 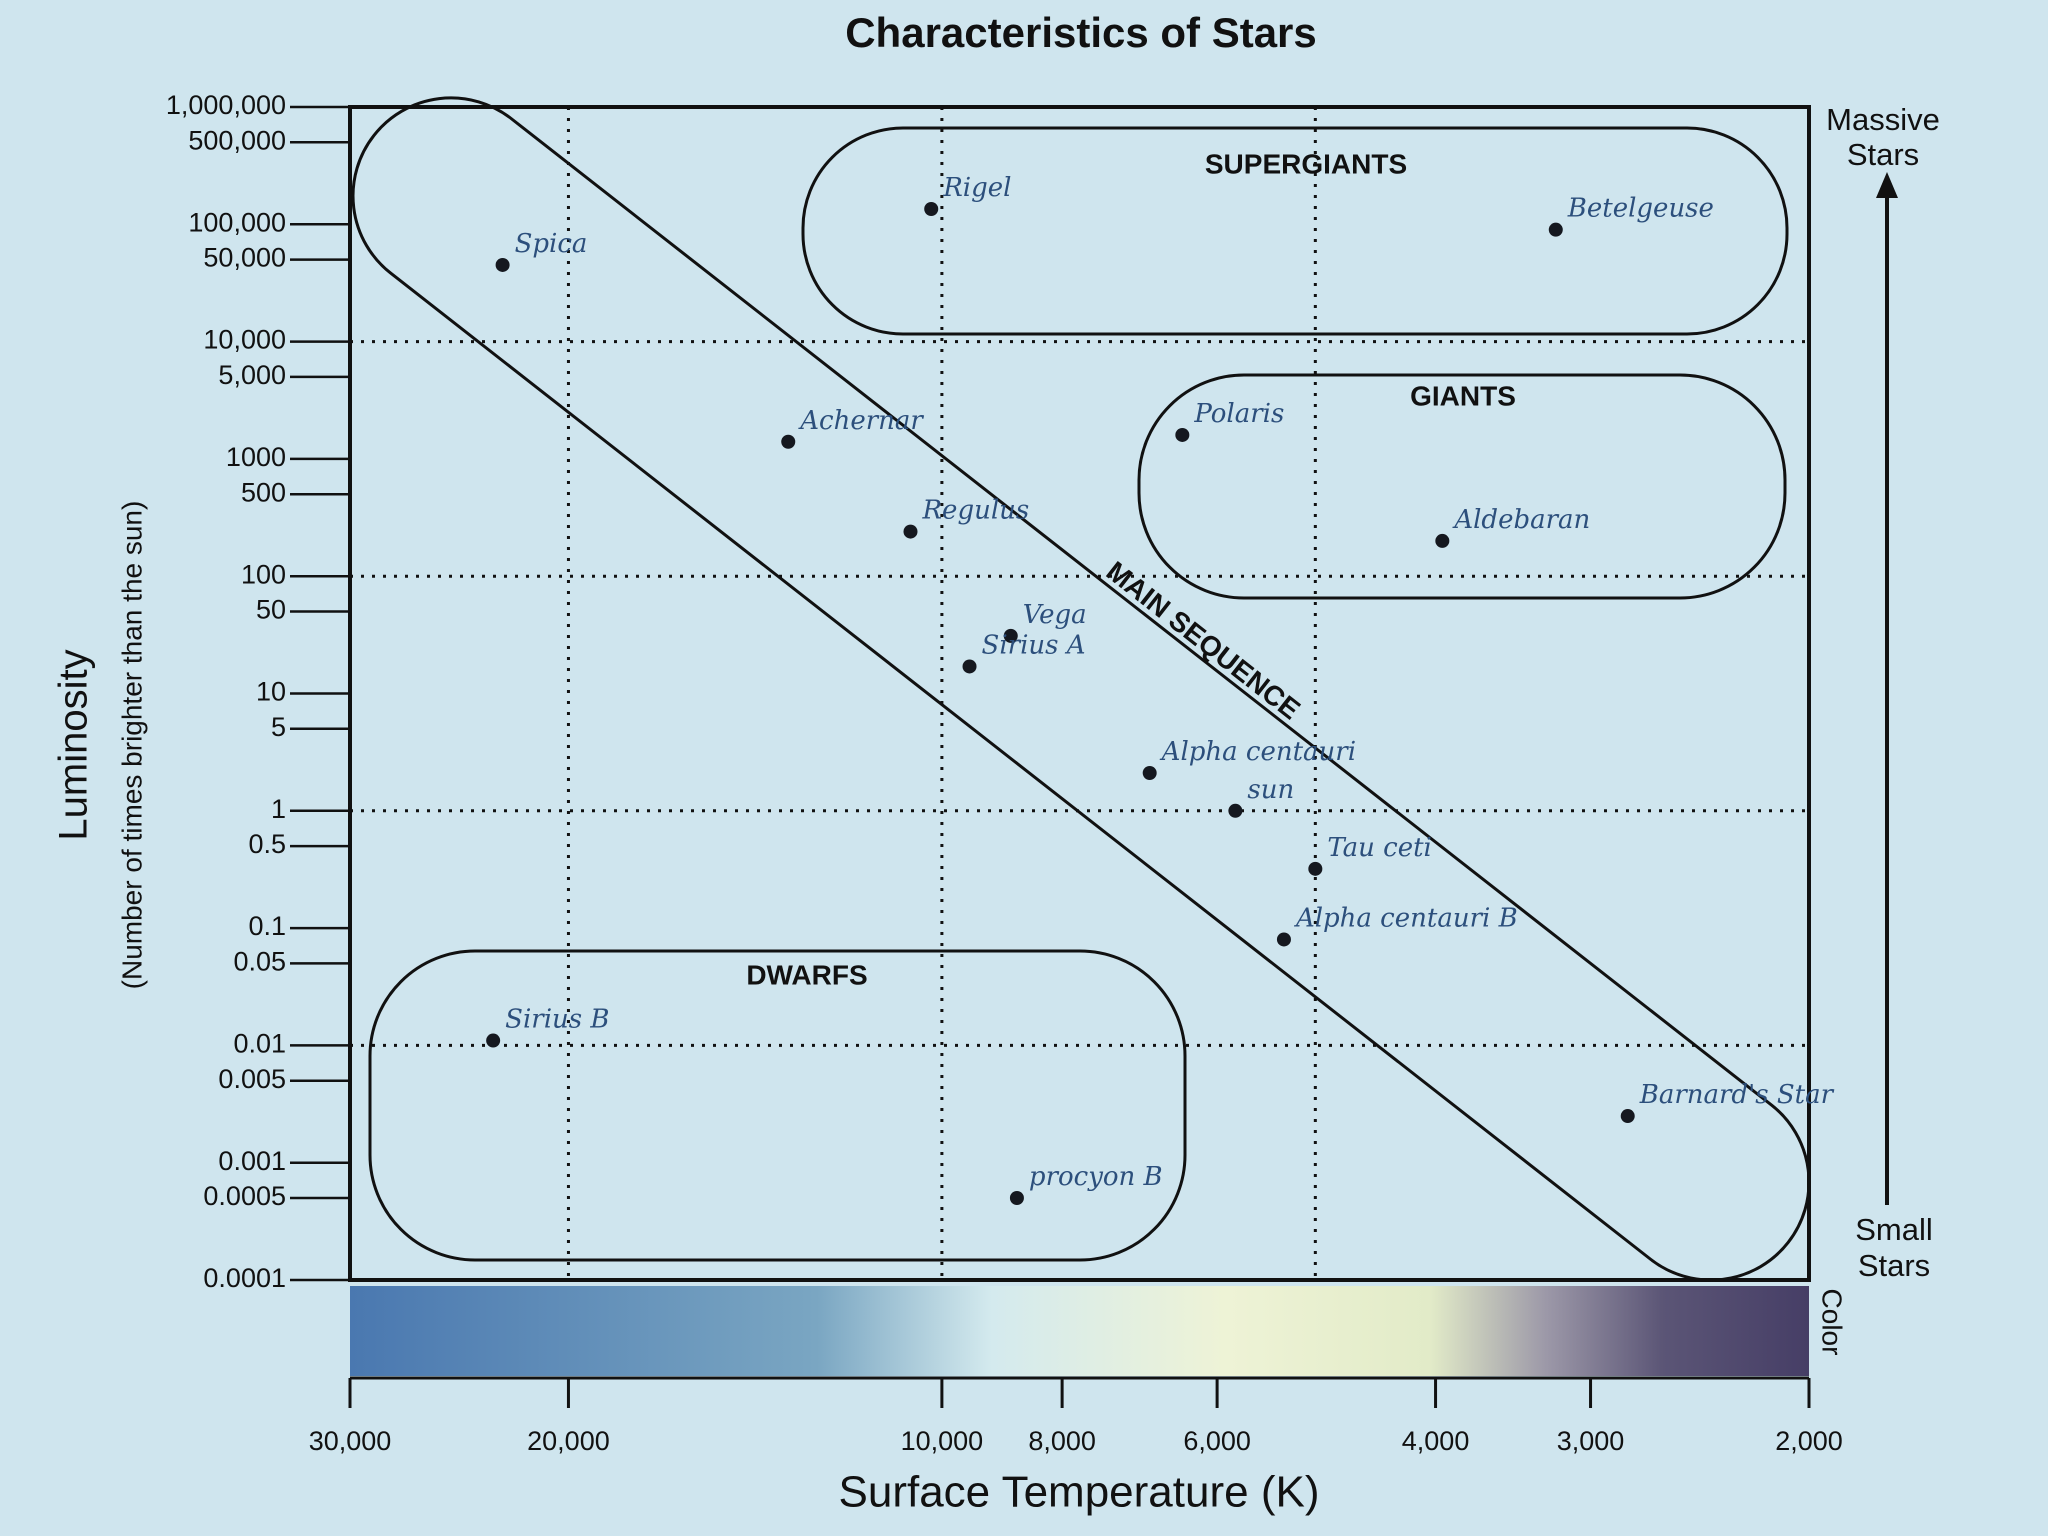 I want to click on y-axis-title: Luminosity, so click(x=74, y=744).